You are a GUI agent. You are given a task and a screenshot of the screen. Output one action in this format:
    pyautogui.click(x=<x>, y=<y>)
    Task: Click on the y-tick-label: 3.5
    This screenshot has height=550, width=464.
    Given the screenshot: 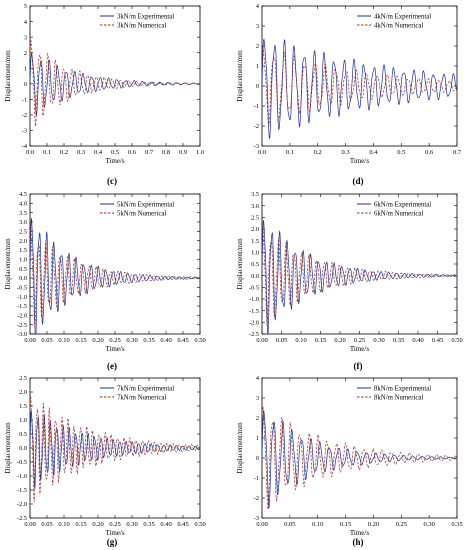 What is the action you would take?
    pyautogui.click(x=255, y=194)
    